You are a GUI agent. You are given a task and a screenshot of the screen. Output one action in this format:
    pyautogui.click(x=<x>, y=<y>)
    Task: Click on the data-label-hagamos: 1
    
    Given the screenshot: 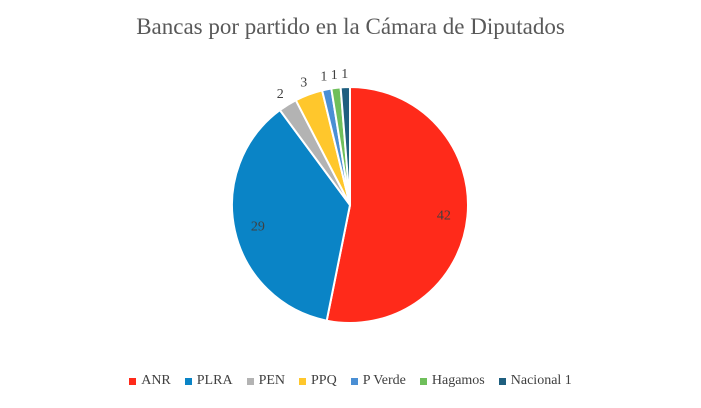 What is the action you would take?
    pyautogui.click(x=334, y=75)
    